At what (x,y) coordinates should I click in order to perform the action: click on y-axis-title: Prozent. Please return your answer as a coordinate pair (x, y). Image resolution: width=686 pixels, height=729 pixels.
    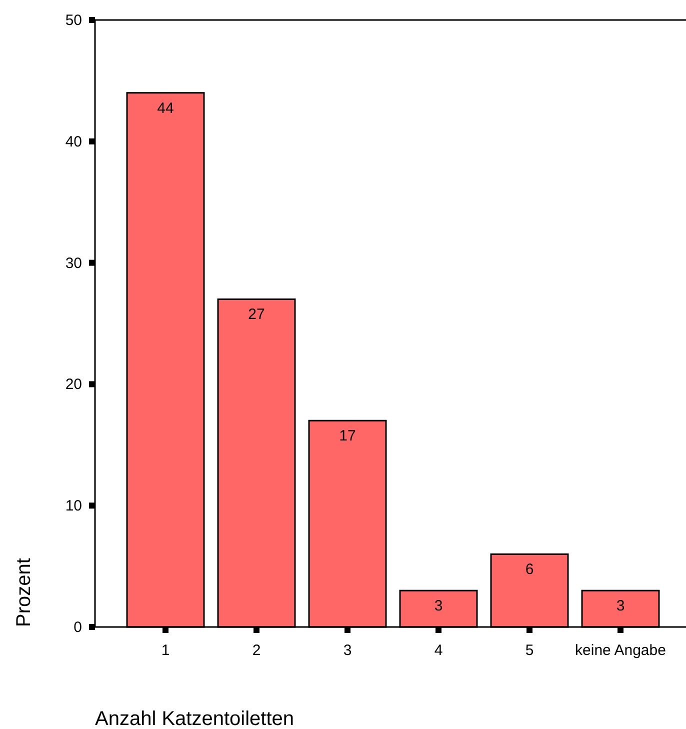
    Looking at the image, I should click on (24, 592).